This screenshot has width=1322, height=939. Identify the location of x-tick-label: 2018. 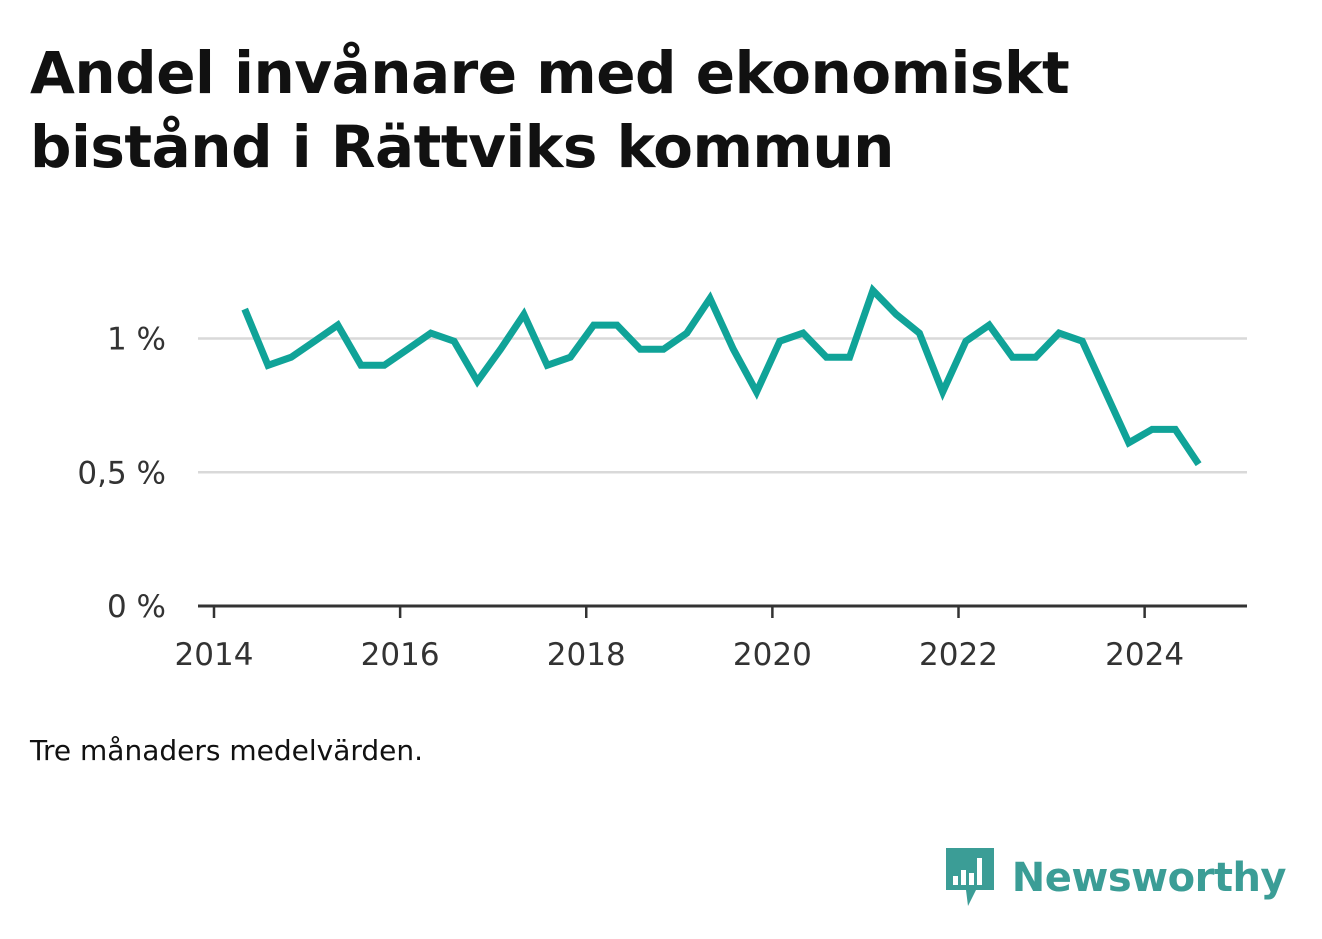
(586, 655).